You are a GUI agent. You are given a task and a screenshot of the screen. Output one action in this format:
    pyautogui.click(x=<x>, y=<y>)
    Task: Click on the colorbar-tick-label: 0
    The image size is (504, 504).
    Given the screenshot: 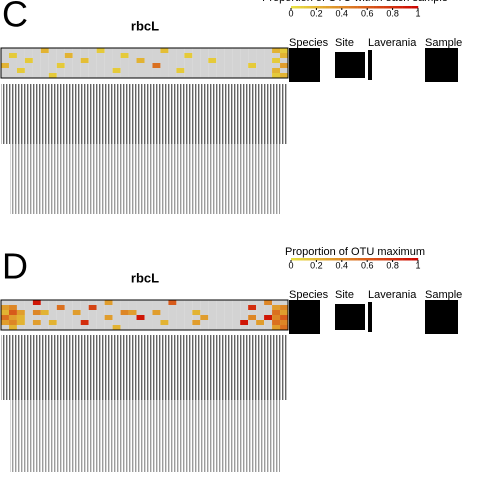 What is the action you would take?
    pyautogui.click(x=290, y=265)
    